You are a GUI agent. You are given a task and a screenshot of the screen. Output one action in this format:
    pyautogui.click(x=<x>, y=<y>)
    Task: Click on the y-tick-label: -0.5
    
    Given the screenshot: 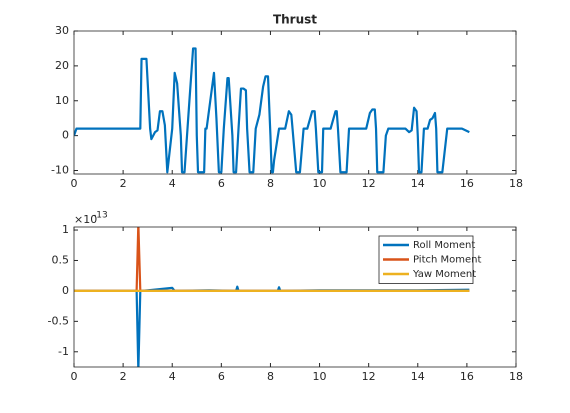 What is the action you would take?
    pyautogui.click(x=58, y=320)
    